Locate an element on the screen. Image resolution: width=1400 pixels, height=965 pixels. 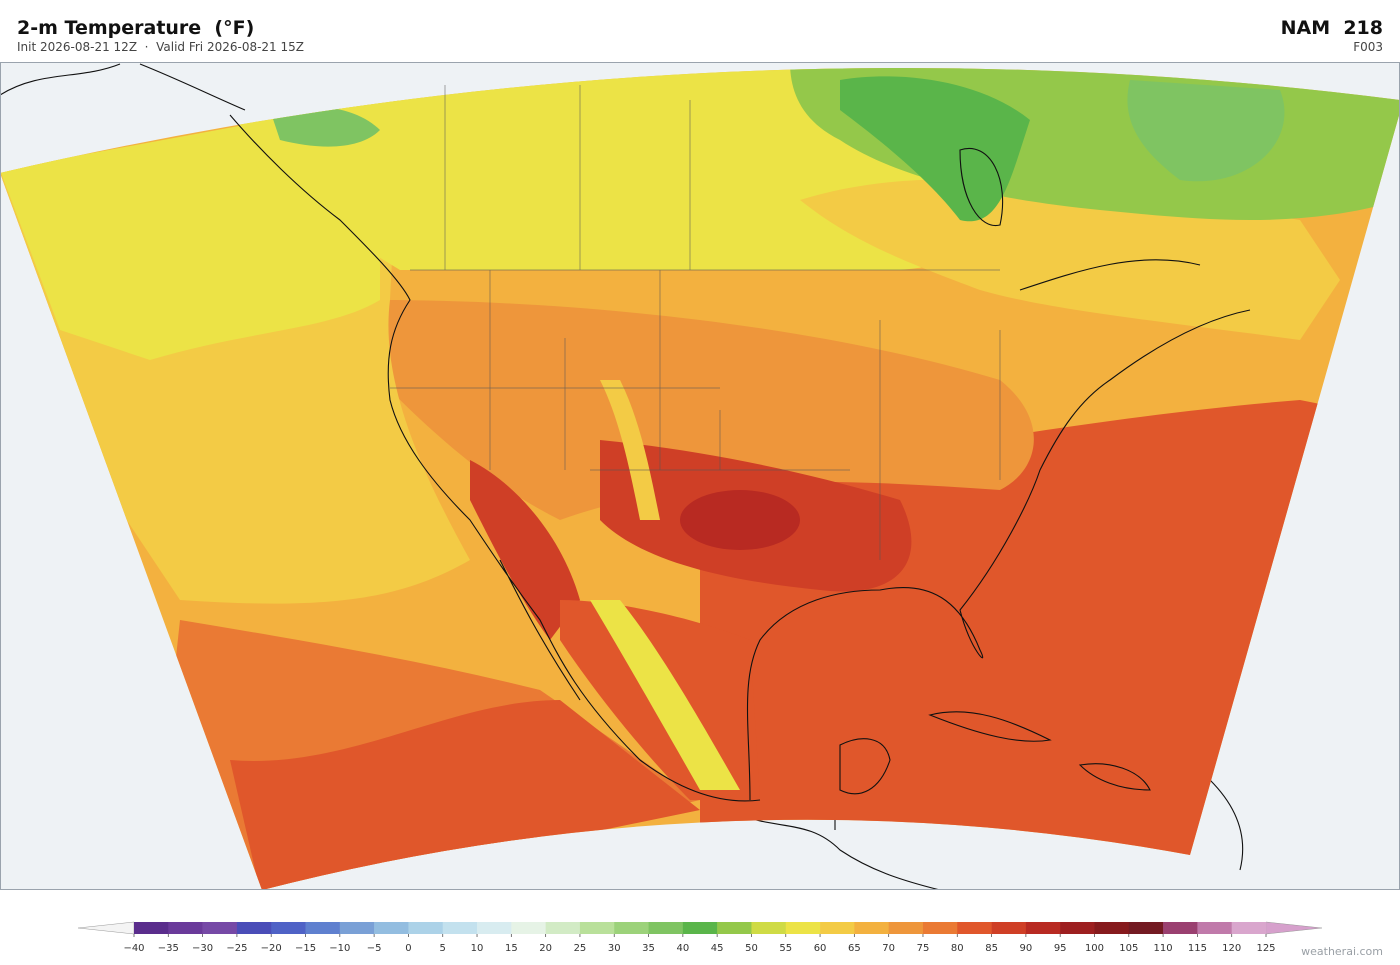
colorbar-tick-label: 90 is located at coordinates (1026, 948).